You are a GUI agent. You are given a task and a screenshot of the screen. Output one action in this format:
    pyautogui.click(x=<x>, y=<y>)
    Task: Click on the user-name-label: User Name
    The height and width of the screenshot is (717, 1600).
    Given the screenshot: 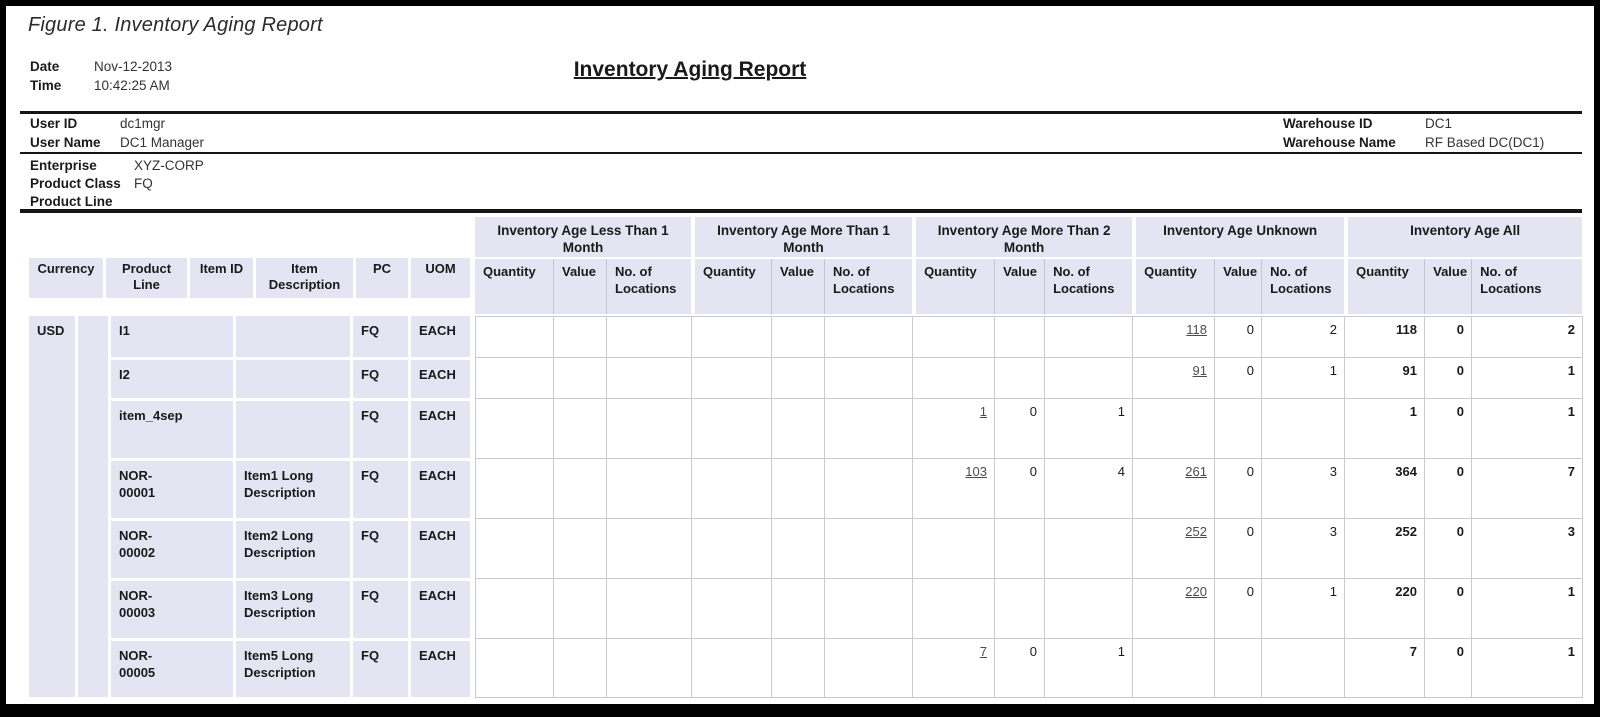 What is the action you would take?
    pyautogui.click(x=65, y=142)
    